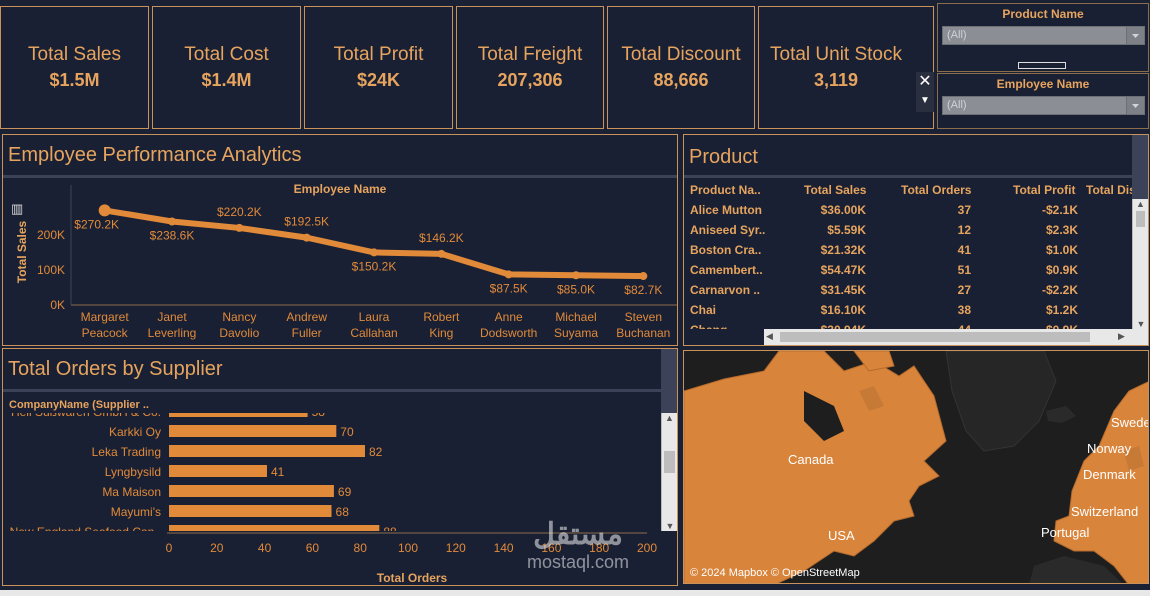  I want to click on employee-dropdown: (All), so click(1043, 105).